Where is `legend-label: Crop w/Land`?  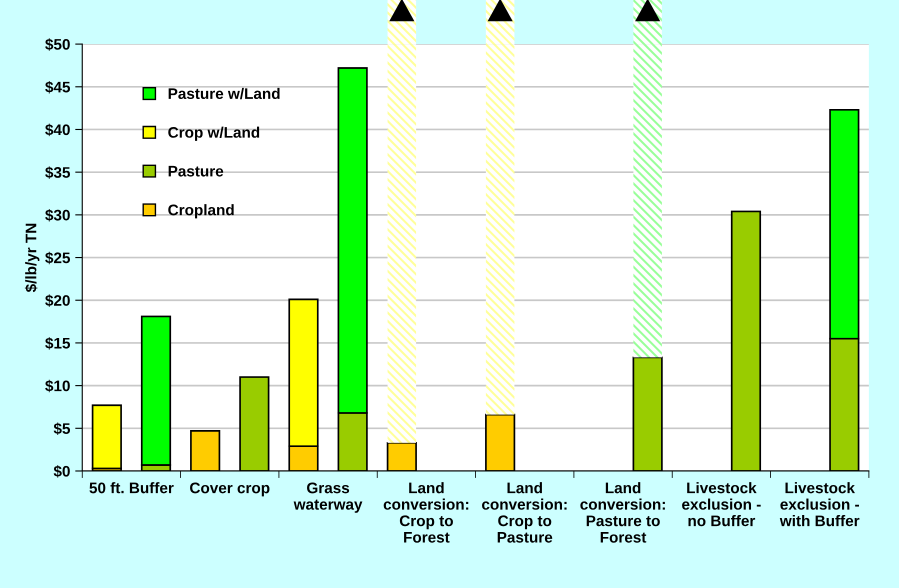
legend-label: Crop w/Land is located at coordinates (214, 133).